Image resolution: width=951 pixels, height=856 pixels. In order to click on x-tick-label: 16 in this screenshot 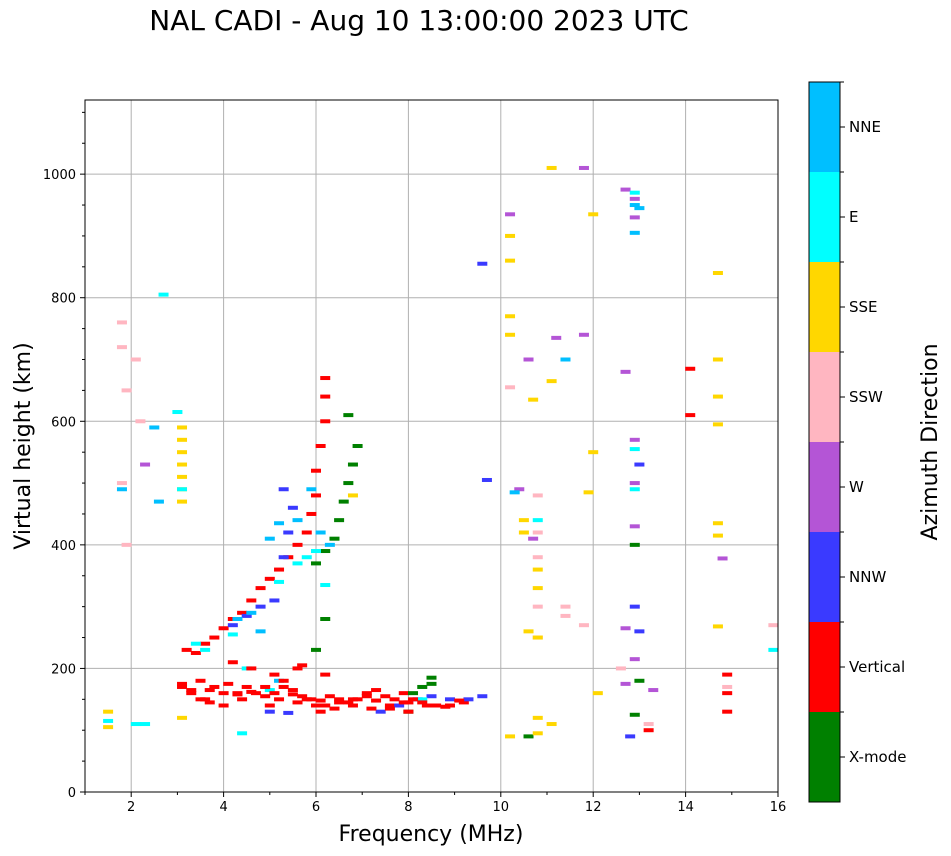, I will do `click(778, 807)`.